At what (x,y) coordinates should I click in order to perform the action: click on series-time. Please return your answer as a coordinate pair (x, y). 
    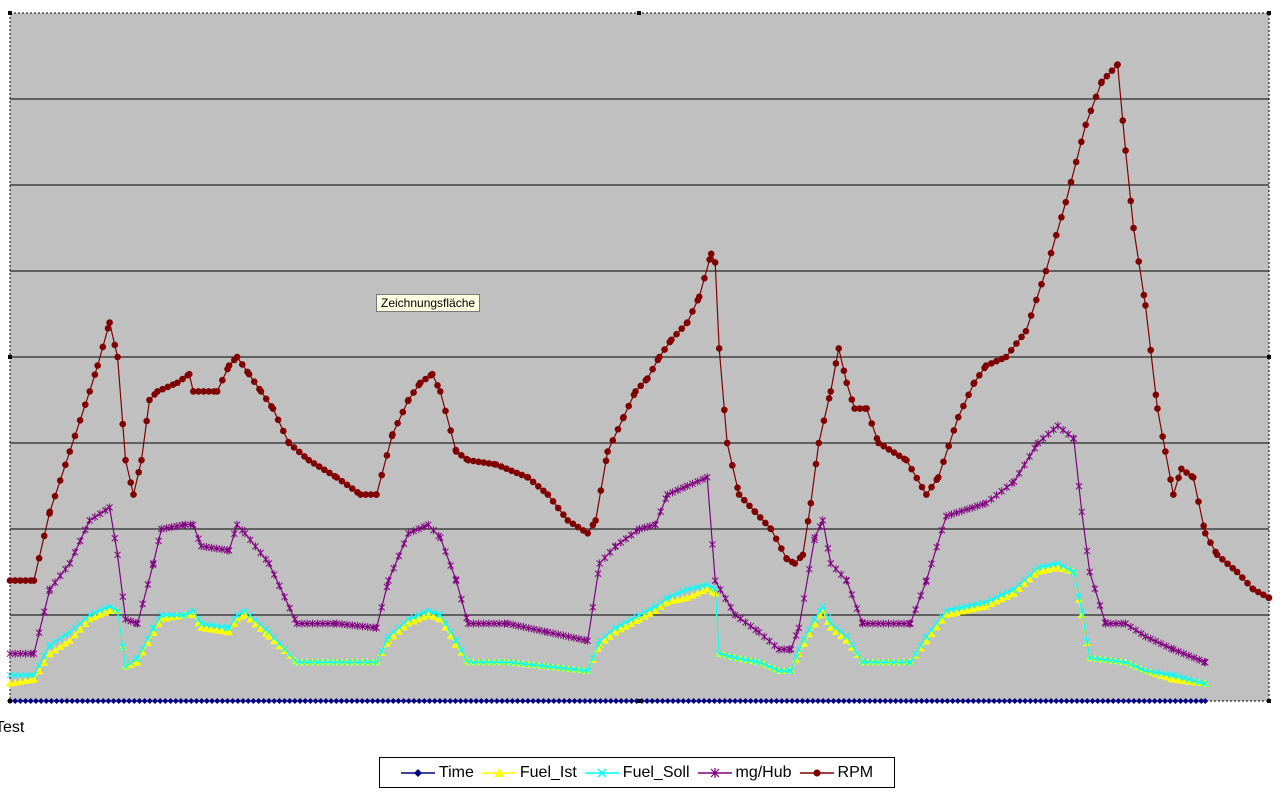
    Looking at the image, I should click on (608, 701).